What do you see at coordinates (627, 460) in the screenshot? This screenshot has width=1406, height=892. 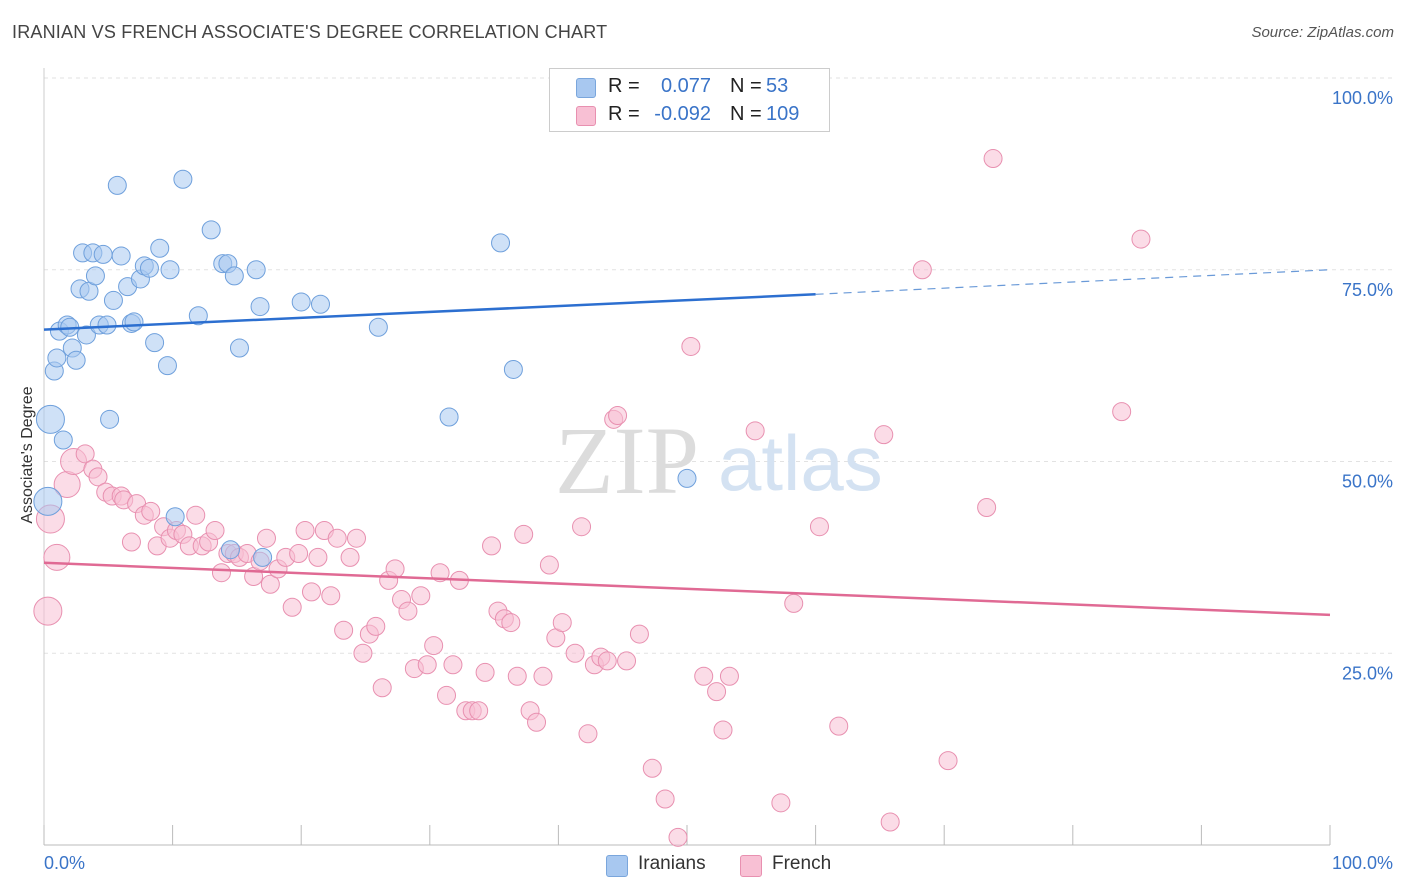 I see `watermark-zip: ZIP` at bounding box center [627, 460].